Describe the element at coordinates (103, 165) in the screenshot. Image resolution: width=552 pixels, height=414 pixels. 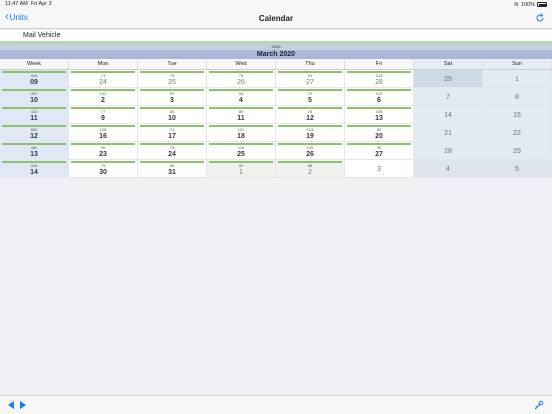
I see `day-count: 75` at that location.